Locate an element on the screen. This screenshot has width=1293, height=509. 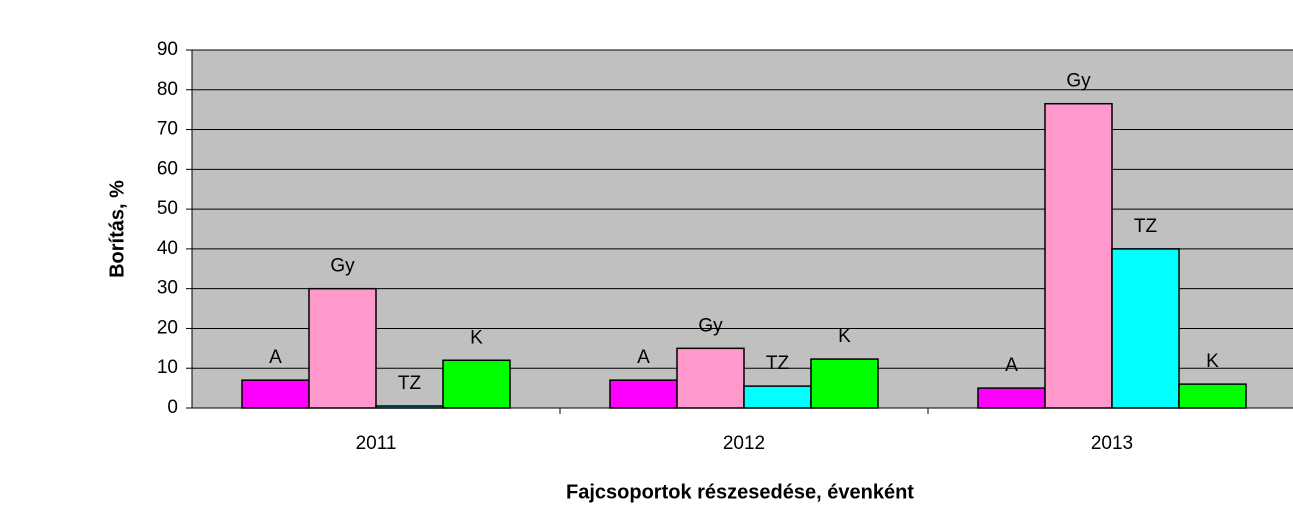
y-tick-label: 40 is located at coordinates (167, 248).